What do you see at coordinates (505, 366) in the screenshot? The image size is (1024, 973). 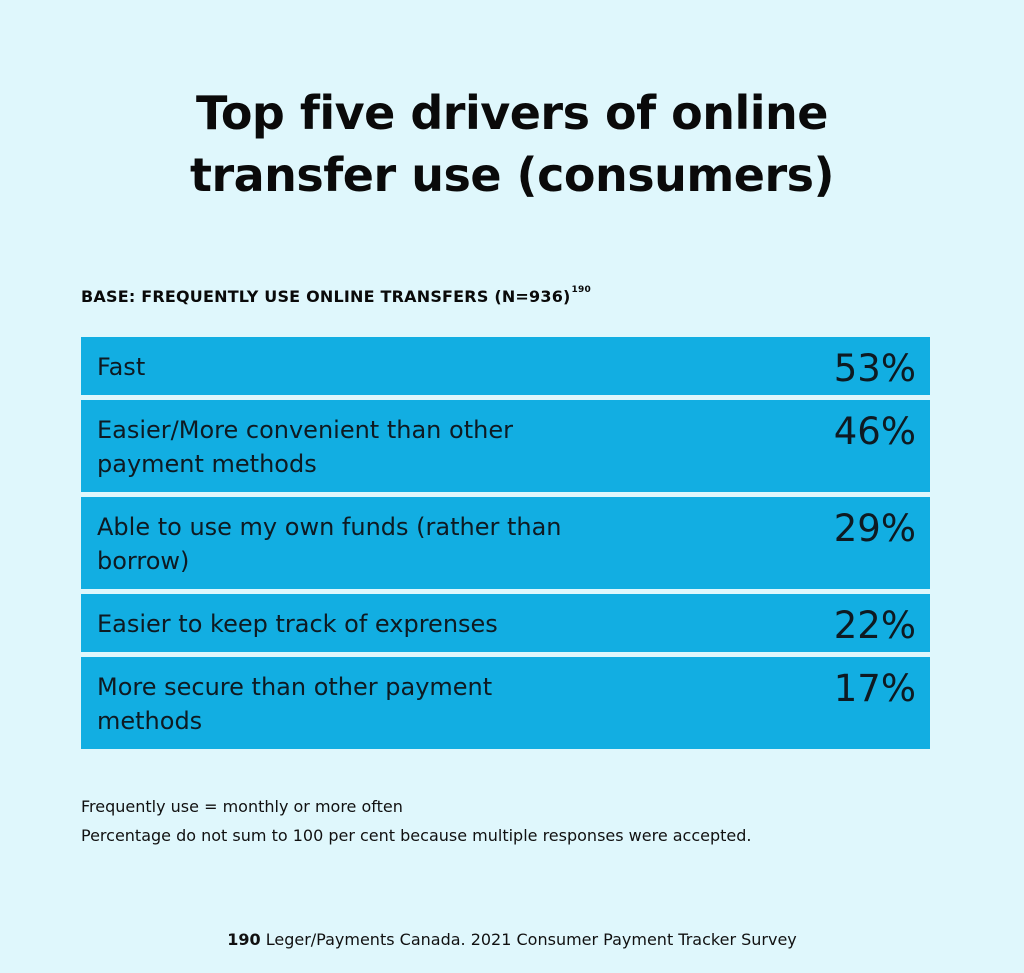 I see `table-row: Fast 53%` at bounding box center [505, 366].